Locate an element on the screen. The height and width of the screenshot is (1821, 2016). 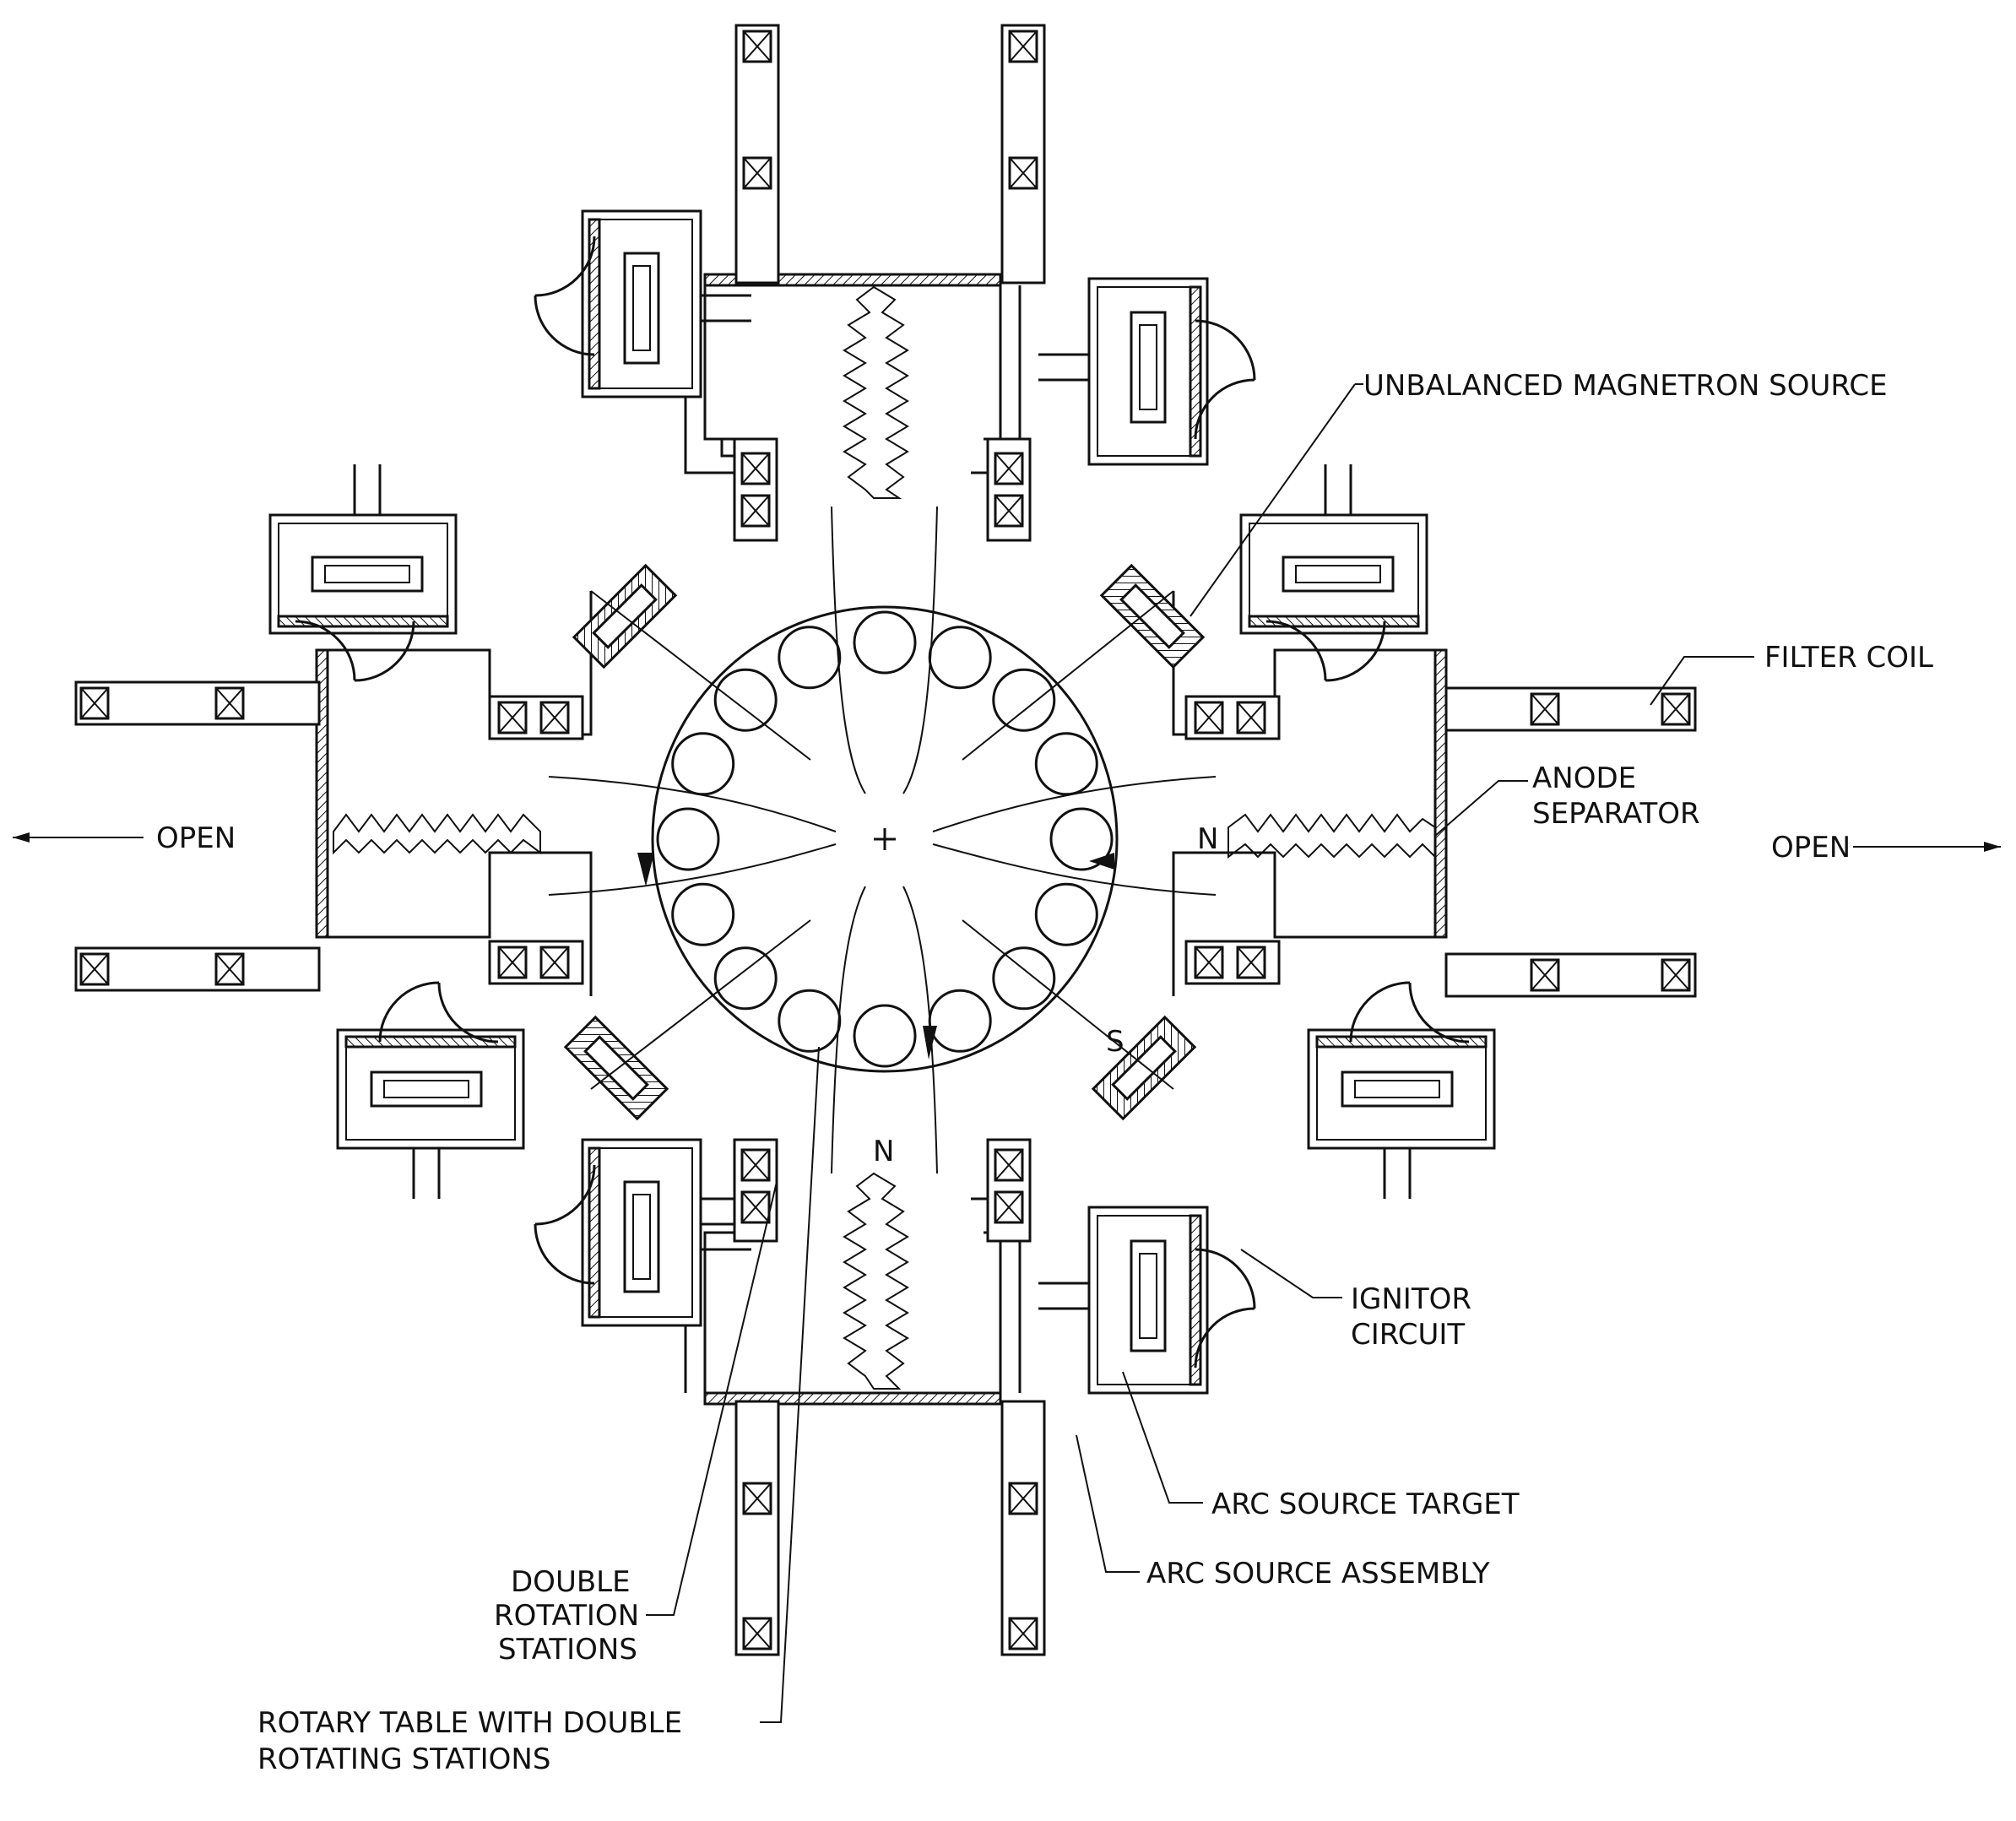
label-double: DOUBLE is located at coordinates (571, 1582).